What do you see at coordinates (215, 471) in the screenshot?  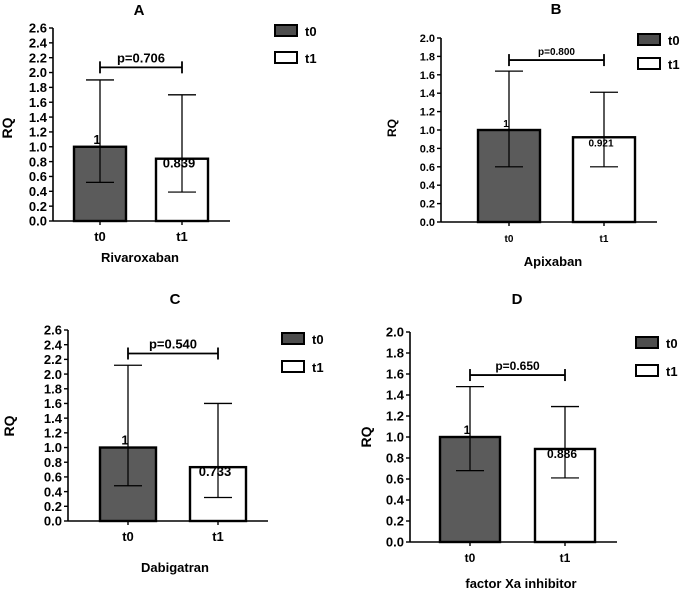 I see `value-label: 0.733` at bounding box center [215, 471].